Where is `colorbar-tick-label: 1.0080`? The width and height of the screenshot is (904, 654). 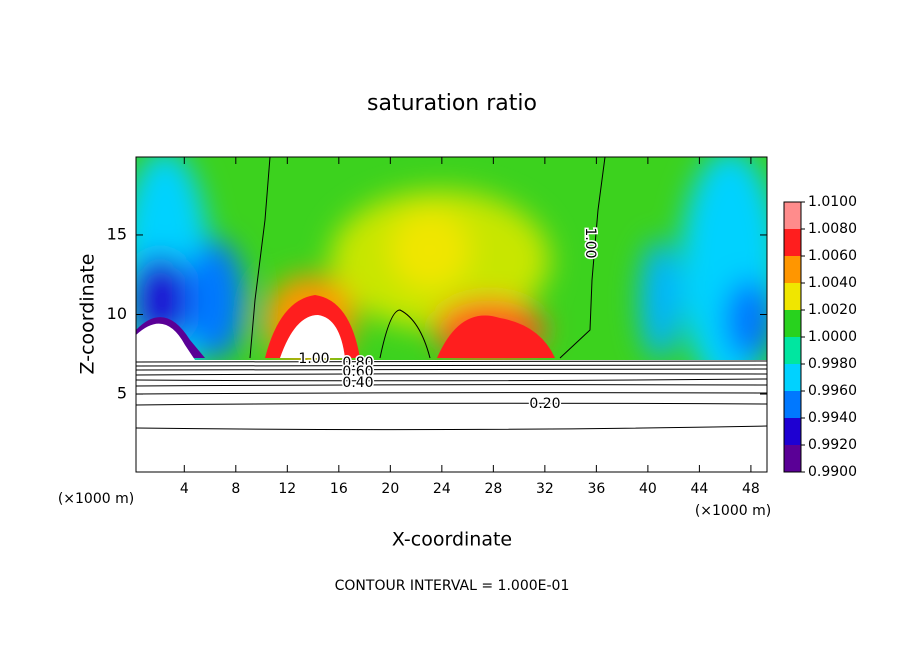 colorbar-tick-label: 1.0080 is located at coordinates (832, 229).